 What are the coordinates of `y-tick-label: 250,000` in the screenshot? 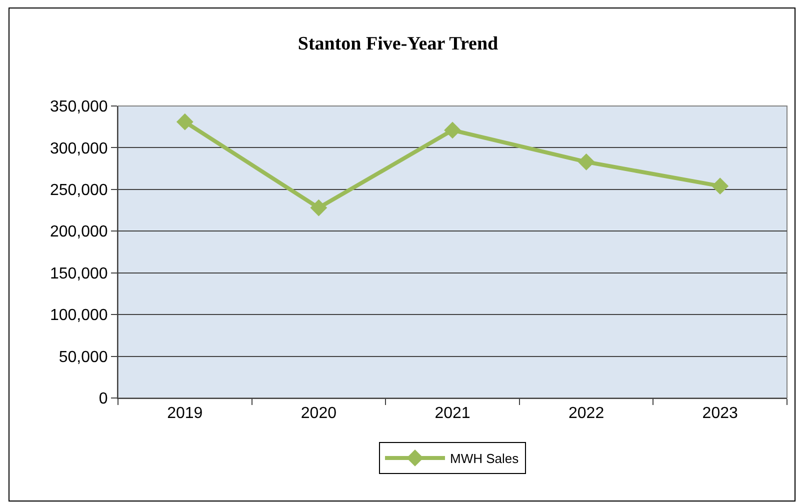 It's located at (79, 191).